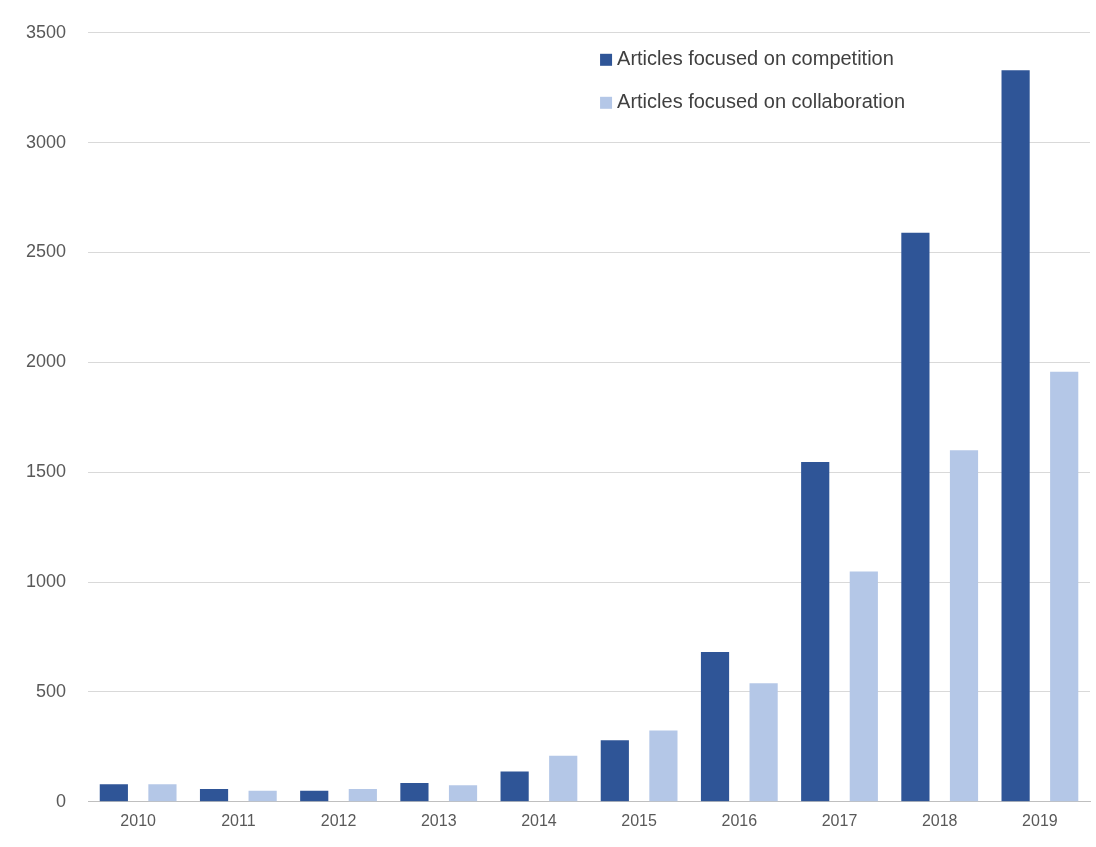  What do you see at coordinates (46, 251) in the screenshot?
I see `y-tick-label: 2500` at bounding box center [46, 251].